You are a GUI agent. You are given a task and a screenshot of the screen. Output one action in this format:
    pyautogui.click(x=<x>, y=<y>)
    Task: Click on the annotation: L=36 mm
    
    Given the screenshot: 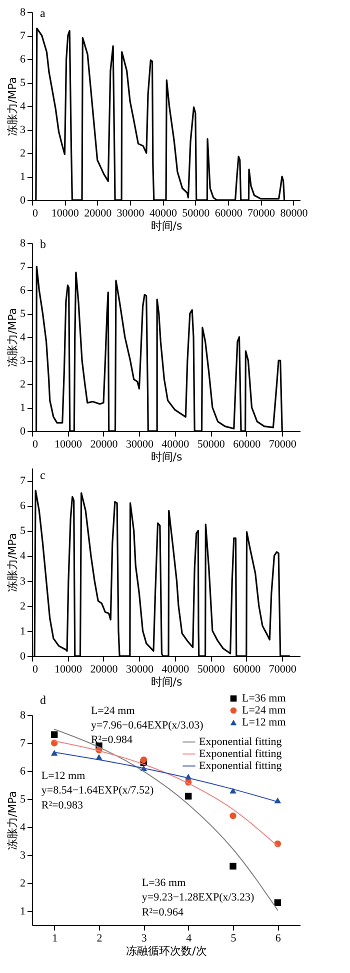 What is the action you would take?
    pyautogui.click(x=164, y=883)
    